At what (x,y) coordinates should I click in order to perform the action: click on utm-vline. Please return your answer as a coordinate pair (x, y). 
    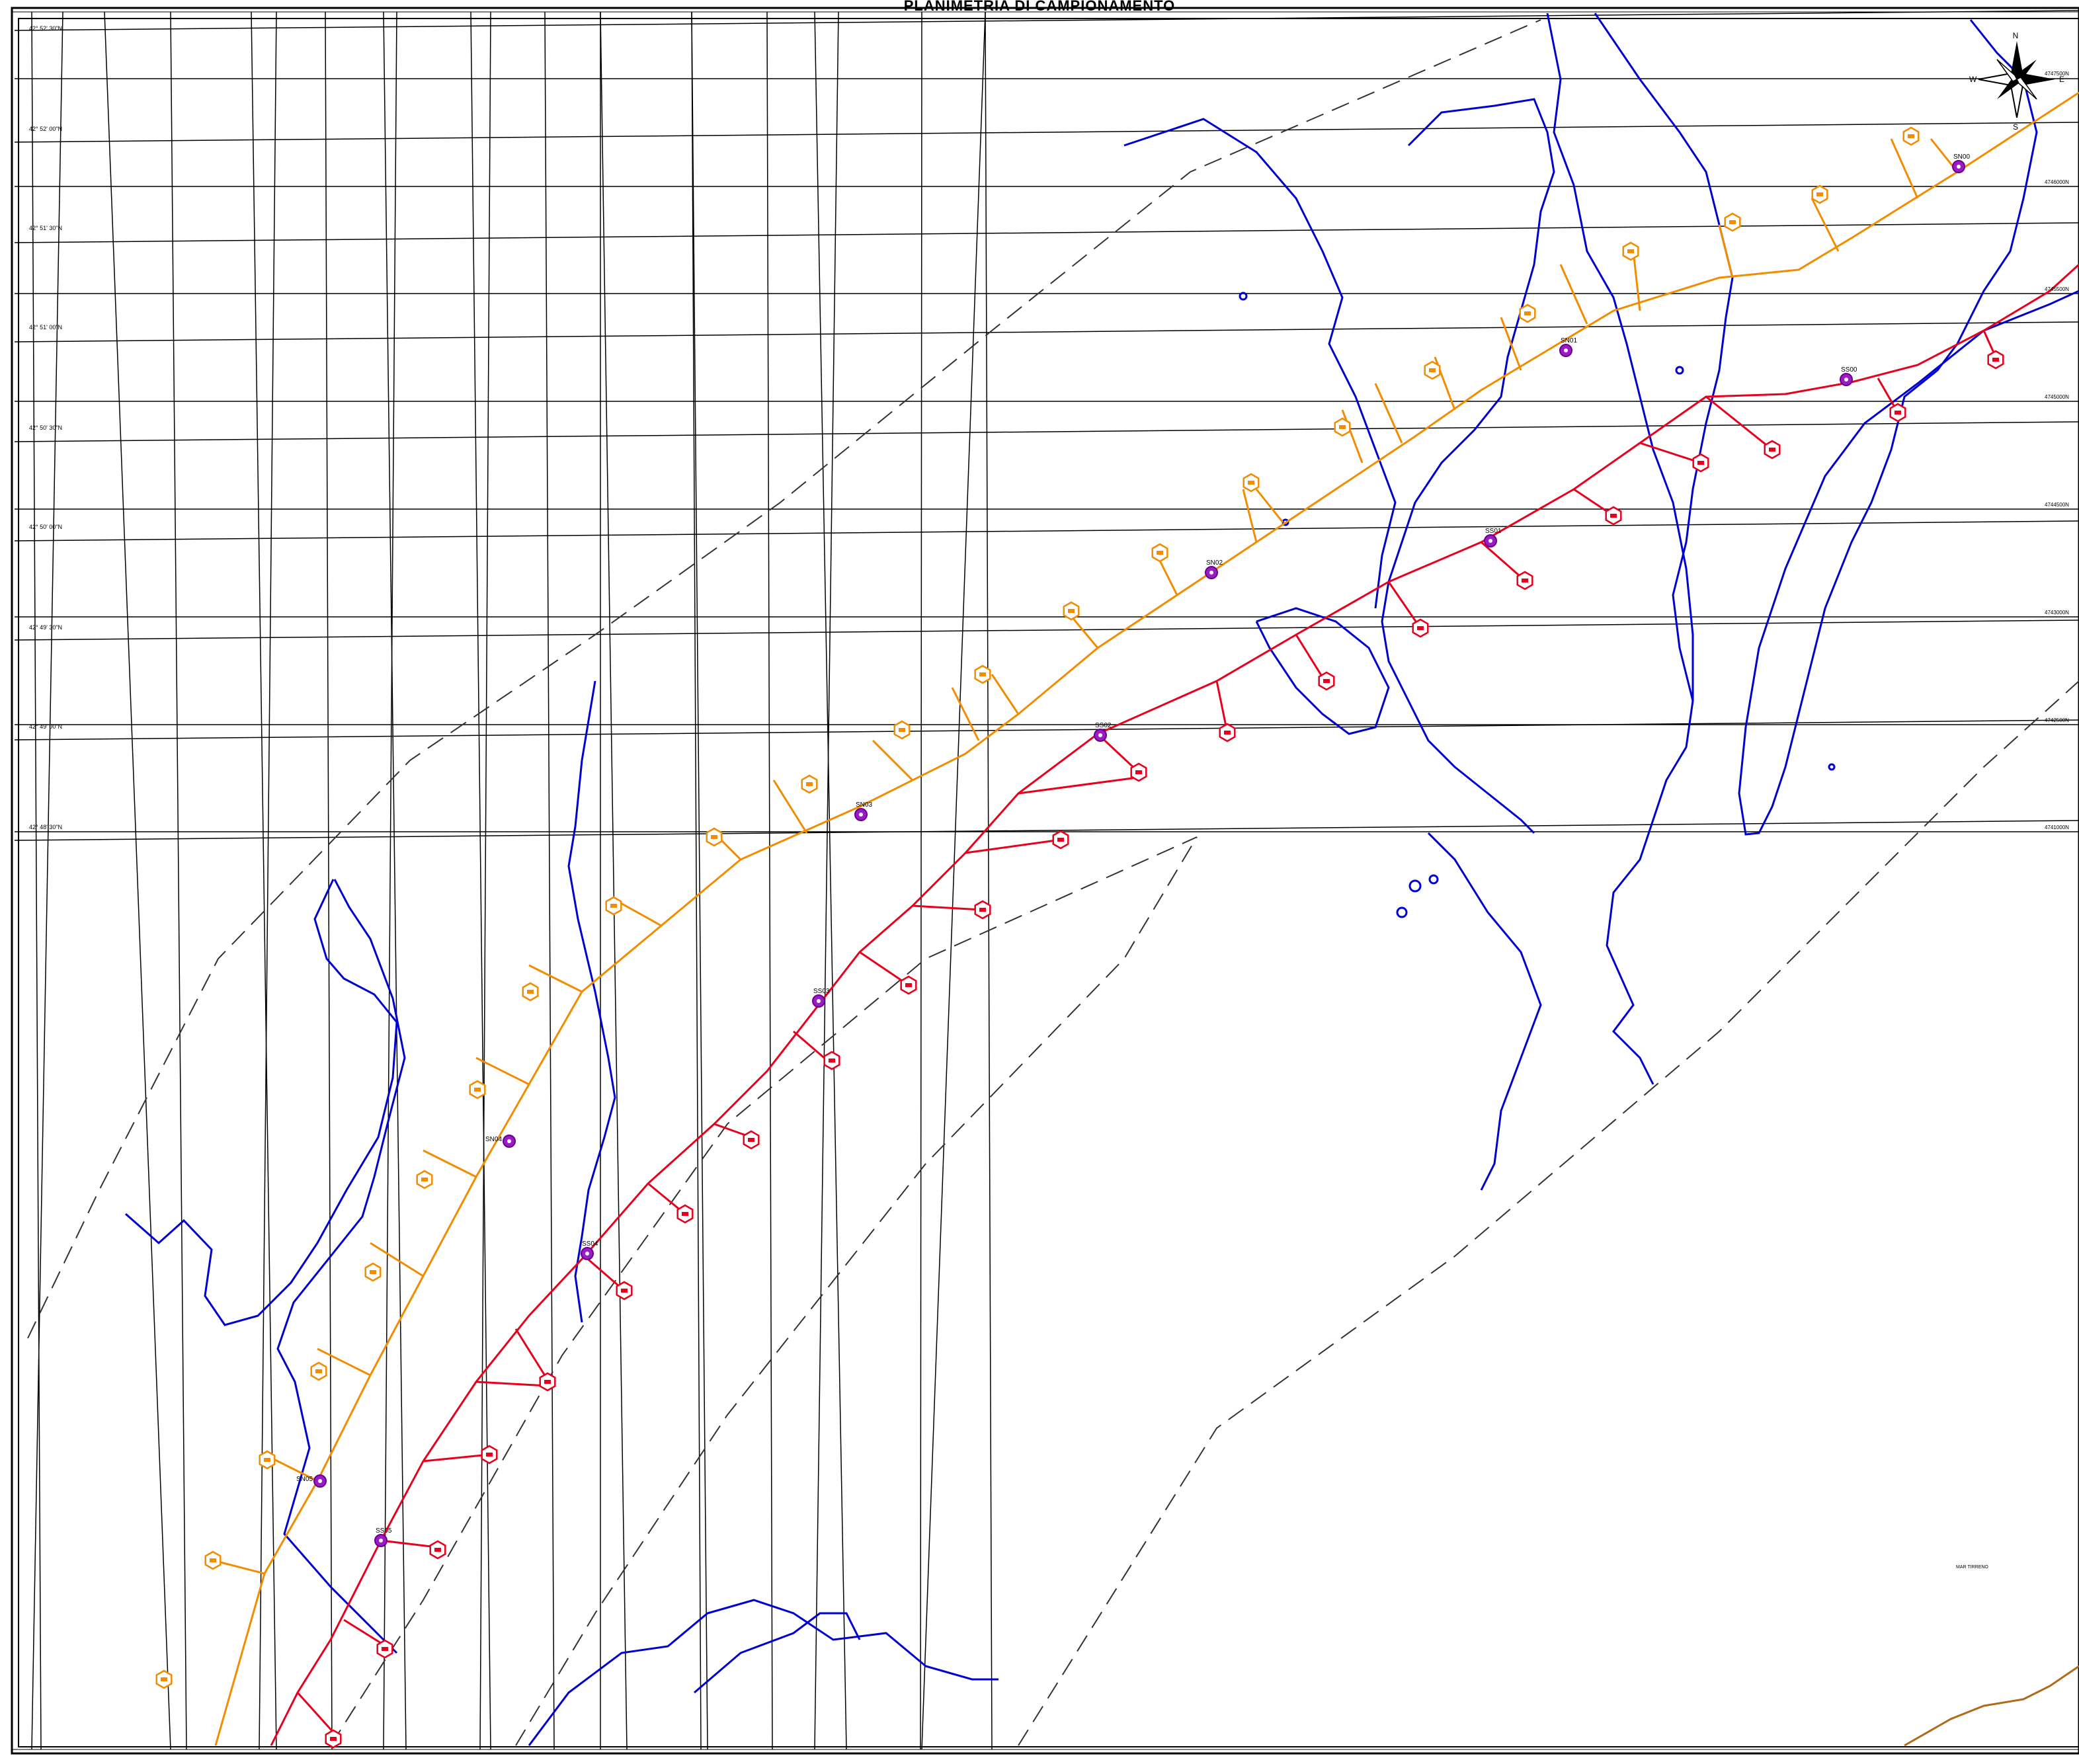
    Looking at the image, I should click on (699, 880).